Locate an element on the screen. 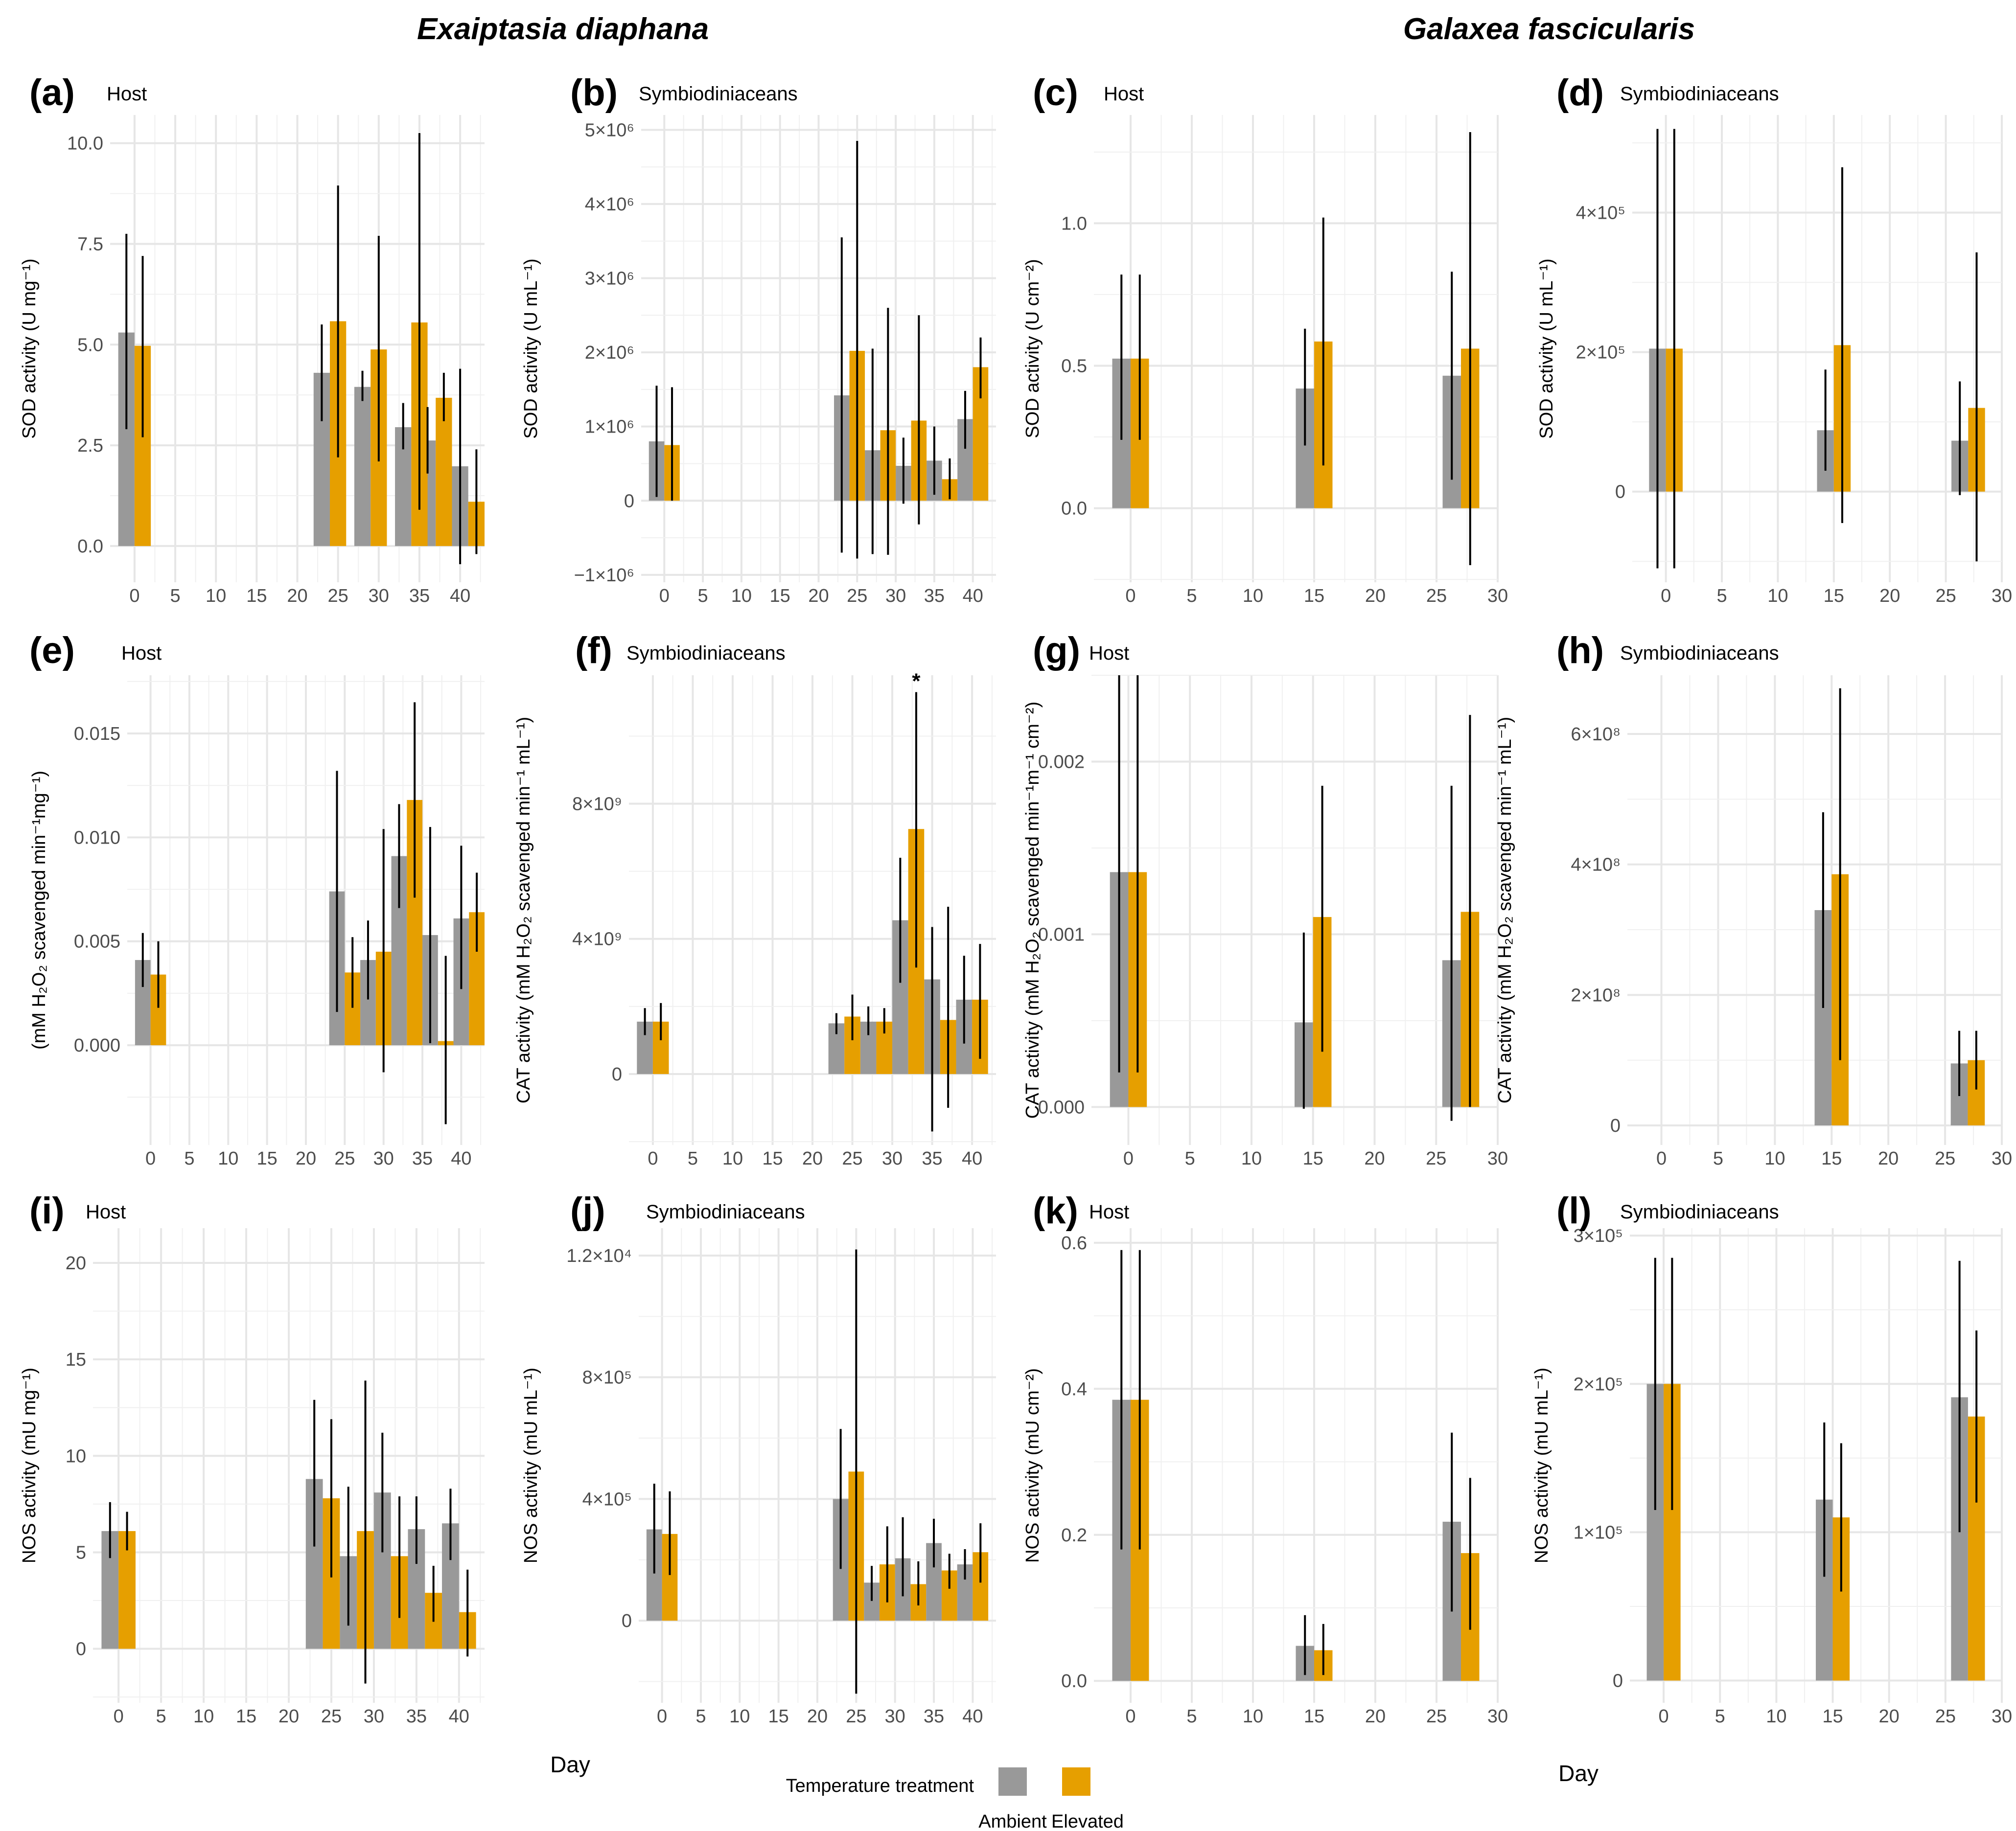 This screenshot has width=2016, height=1831. error-bars-f is located at coordinates (812, 912).